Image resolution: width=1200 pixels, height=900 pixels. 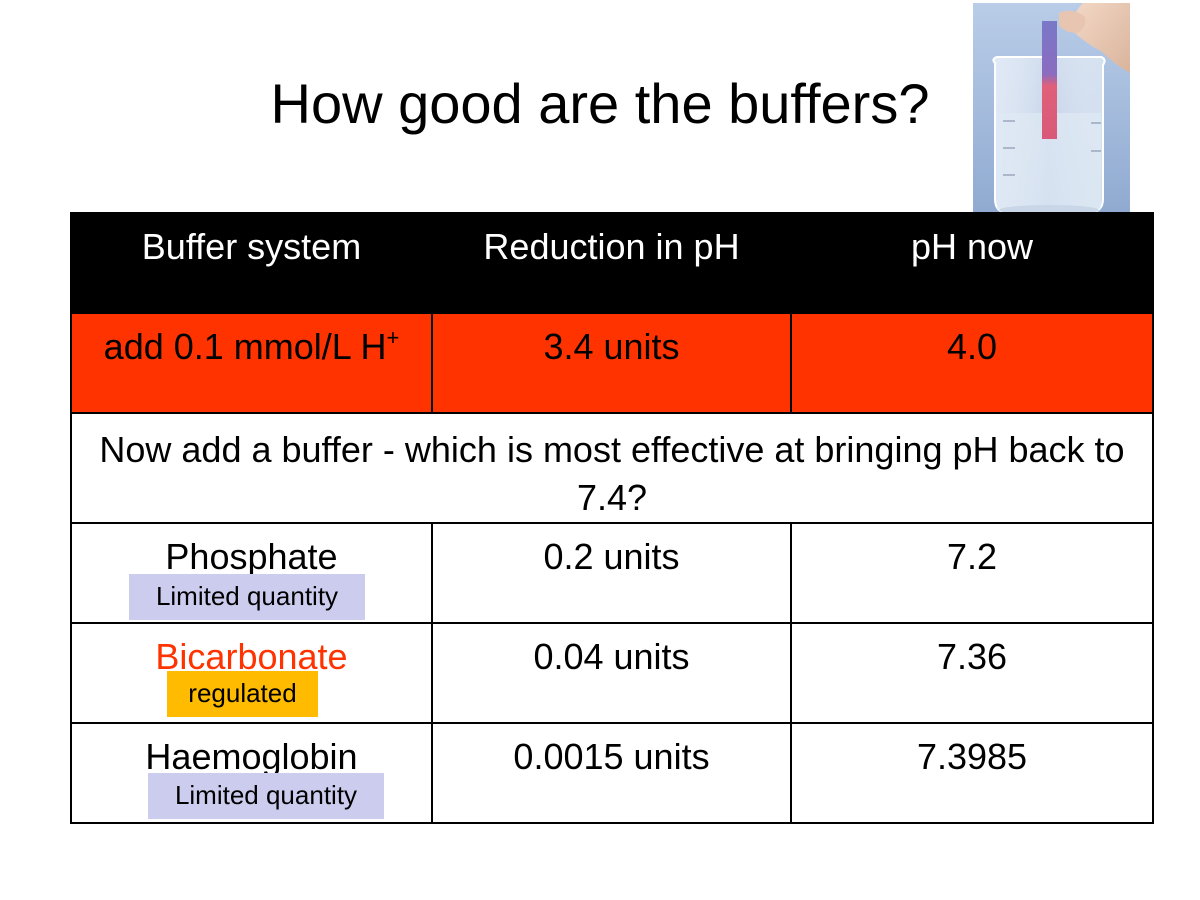 I want to click on header-buffer-system: Buffer system, so click(x=251, y=263).